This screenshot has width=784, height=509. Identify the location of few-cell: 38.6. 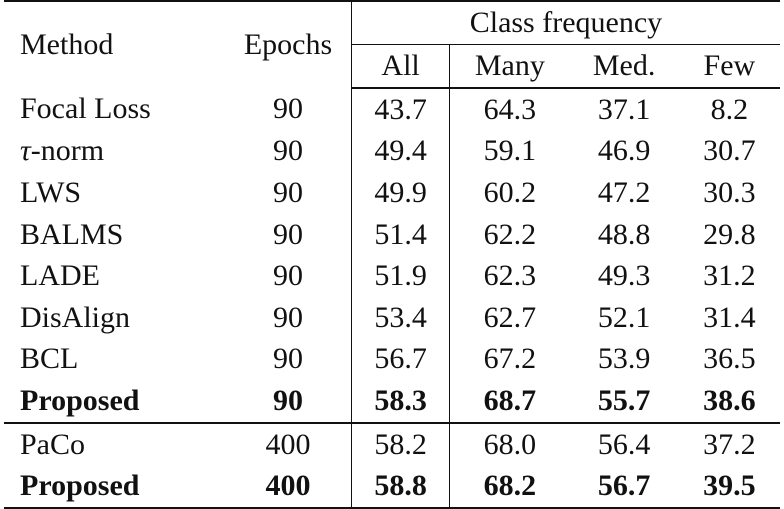
(729, 400).